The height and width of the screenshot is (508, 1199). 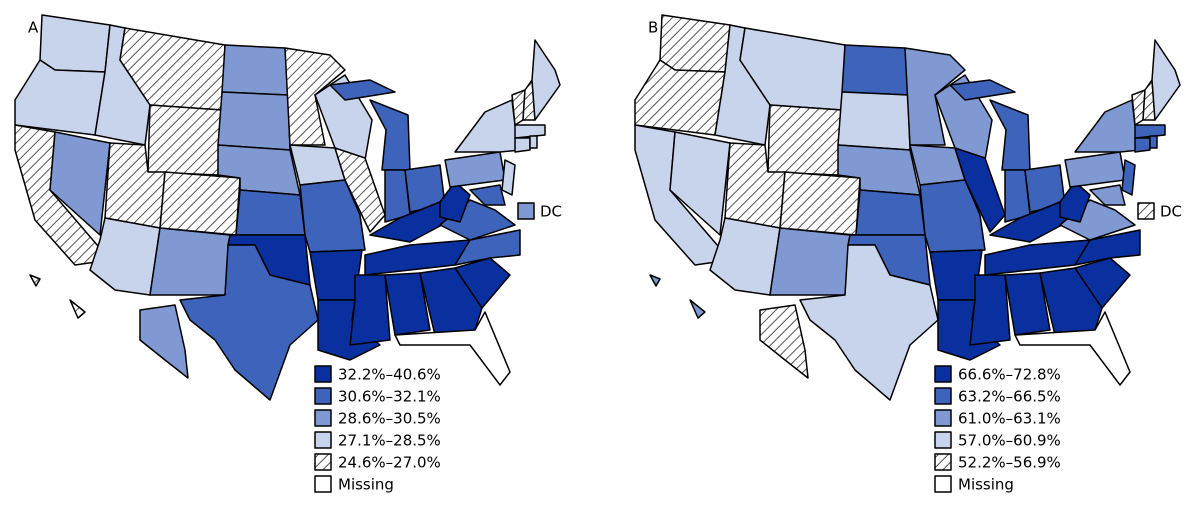 I want to click on legend-label: 63.2%–66.5%, so click(x=1009, y=397).